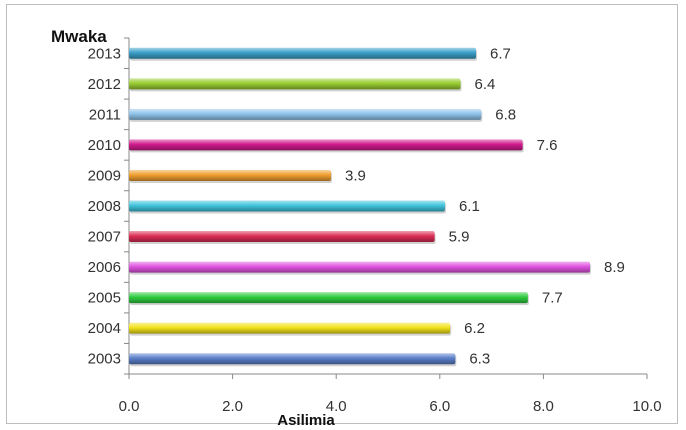 Image resolution: width=686 pixels, height=430 pixels. What do you see at coordinates (500, 53) in the screenshot?
I see `data-label: 6.7` at bounding box center [500, 53].